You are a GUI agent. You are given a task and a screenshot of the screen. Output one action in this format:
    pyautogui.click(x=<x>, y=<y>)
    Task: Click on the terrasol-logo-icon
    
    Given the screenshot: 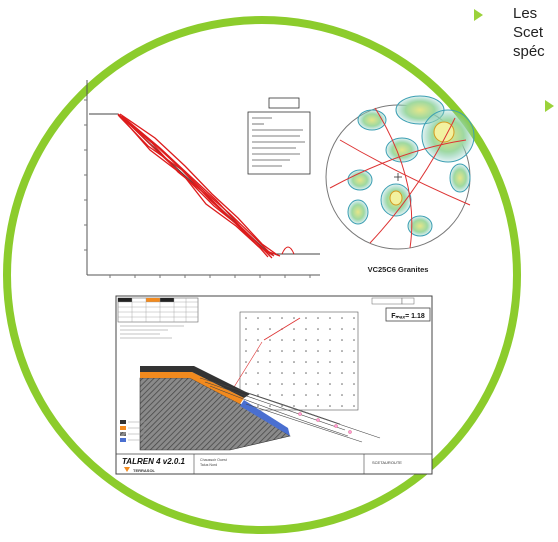 What is the action you would take?
    pyautogui.click(x=127, y=469)
    